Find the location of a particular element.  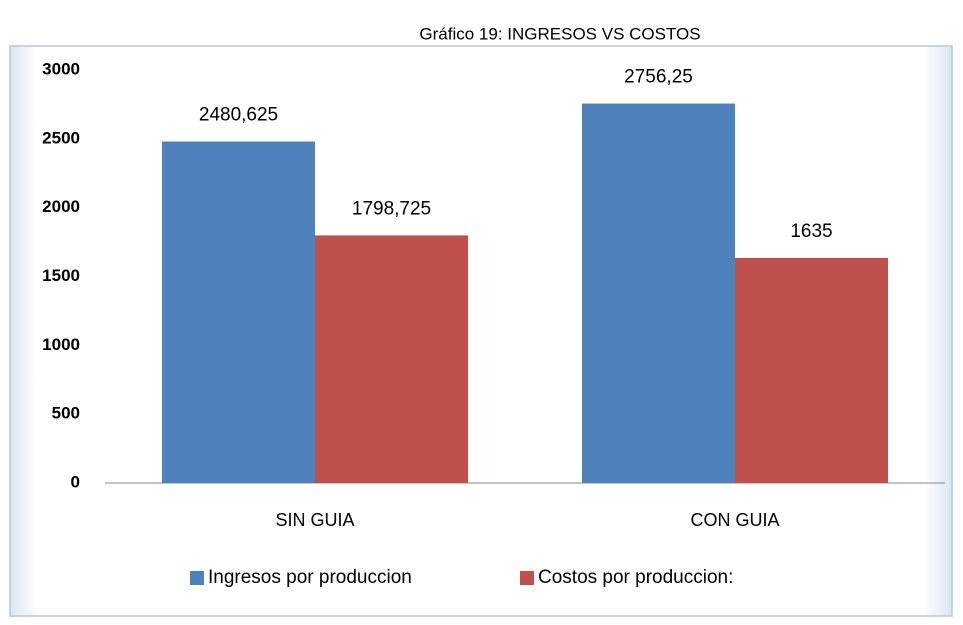

x-tick-label: CON GUIA is located at coordinates (734, 520).